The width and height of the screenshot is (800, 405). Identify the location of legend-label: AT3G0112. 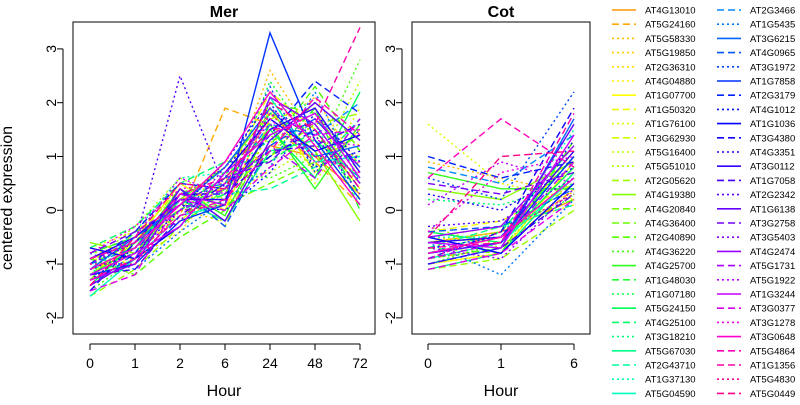
(772, 167).